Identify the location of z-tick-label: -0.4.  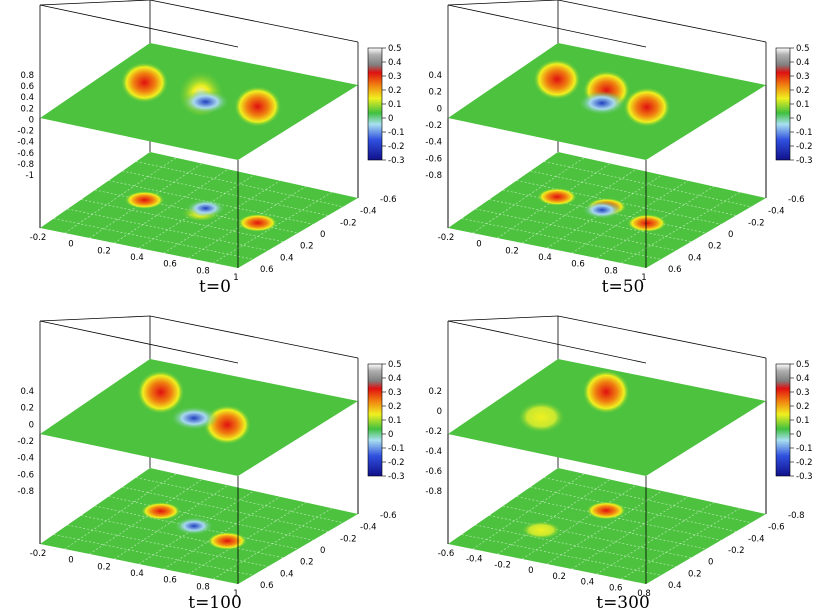
(433, 143).